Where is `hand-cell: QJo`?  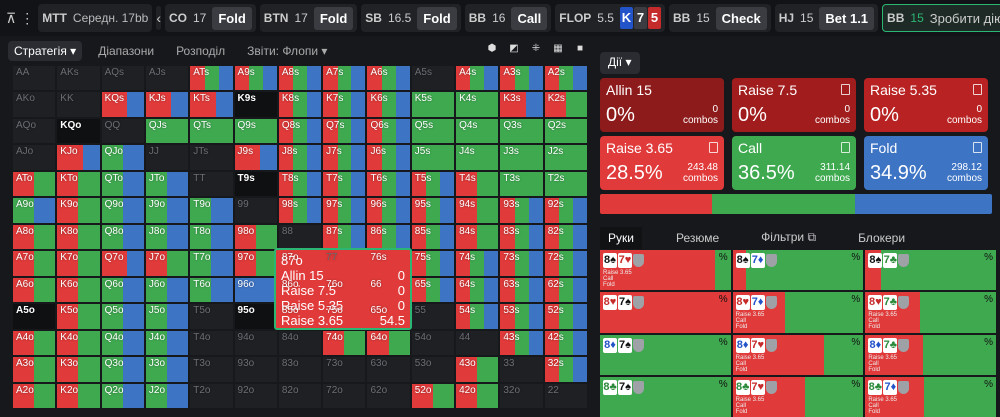 hand-cell: QJo is located at coordinates (122, 157).